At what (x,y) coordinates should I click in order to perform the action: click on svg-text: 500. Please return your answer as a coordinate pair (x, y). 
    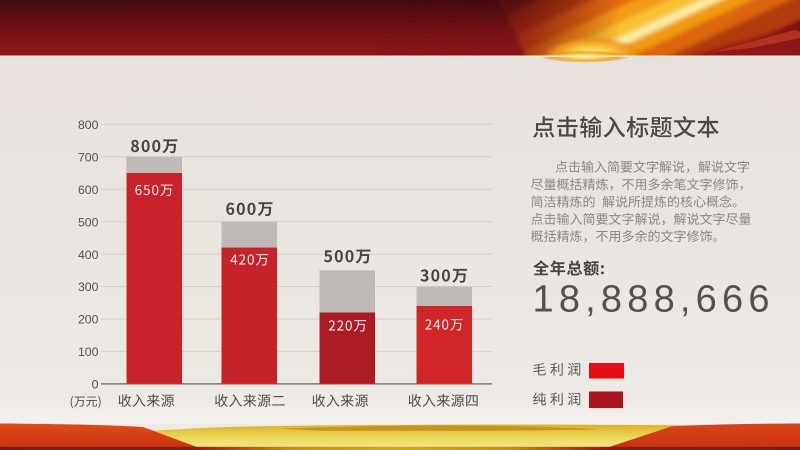
    Looking at the image, I should click on (88, 222).